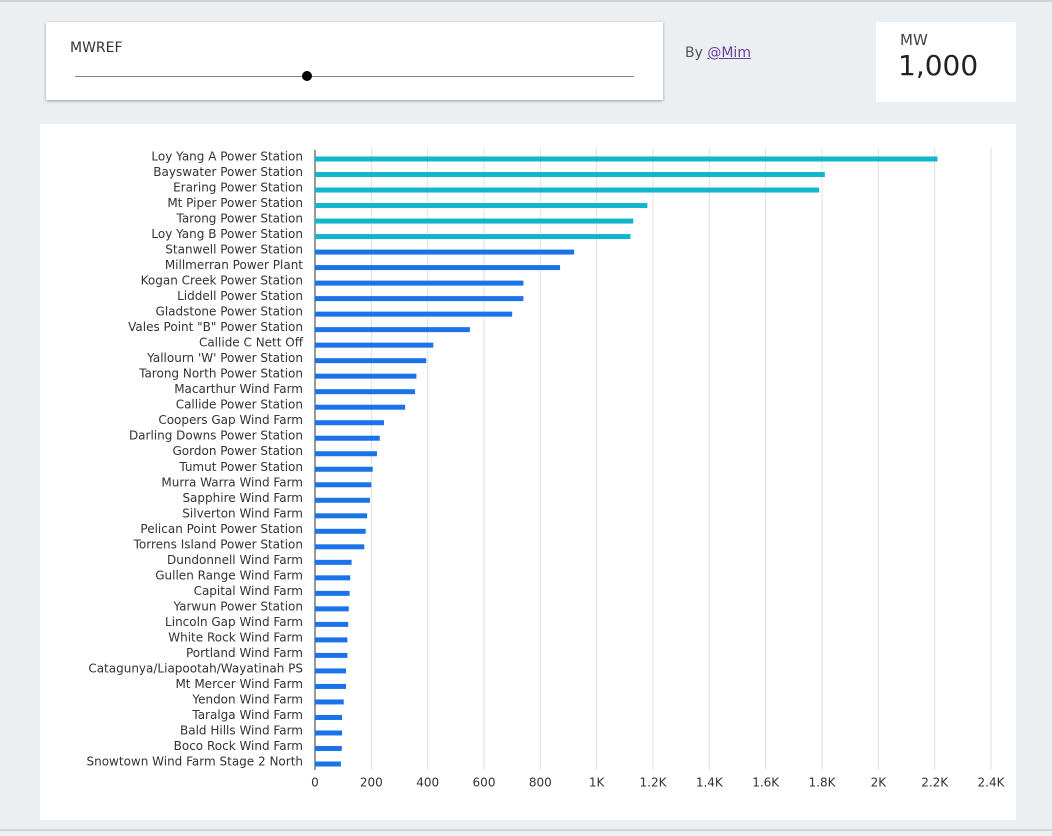  Describe the element at coordinates (244, 653) in the screenshot. I see `y-tick-label: Portland Wind Farm` at that location.